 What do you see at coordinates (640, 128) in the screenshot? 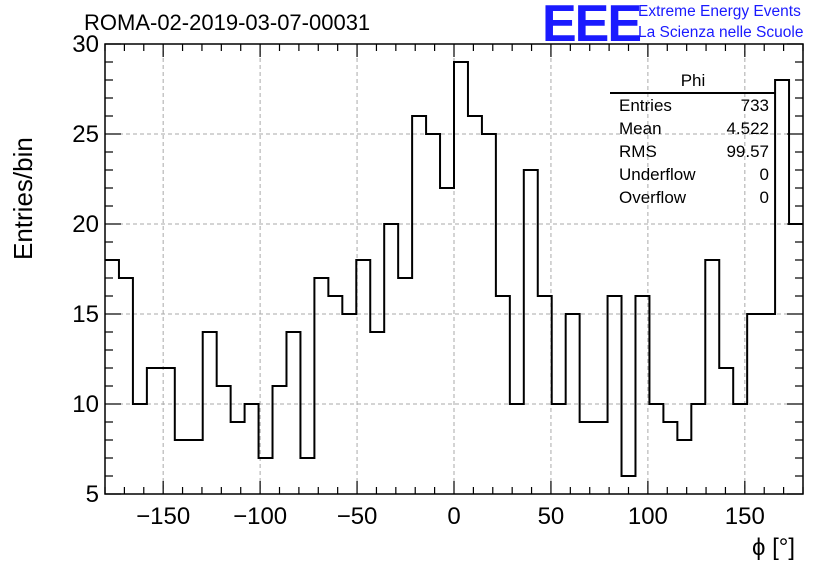
I see `stats-label: Mean` at bounding box center [640, 128].